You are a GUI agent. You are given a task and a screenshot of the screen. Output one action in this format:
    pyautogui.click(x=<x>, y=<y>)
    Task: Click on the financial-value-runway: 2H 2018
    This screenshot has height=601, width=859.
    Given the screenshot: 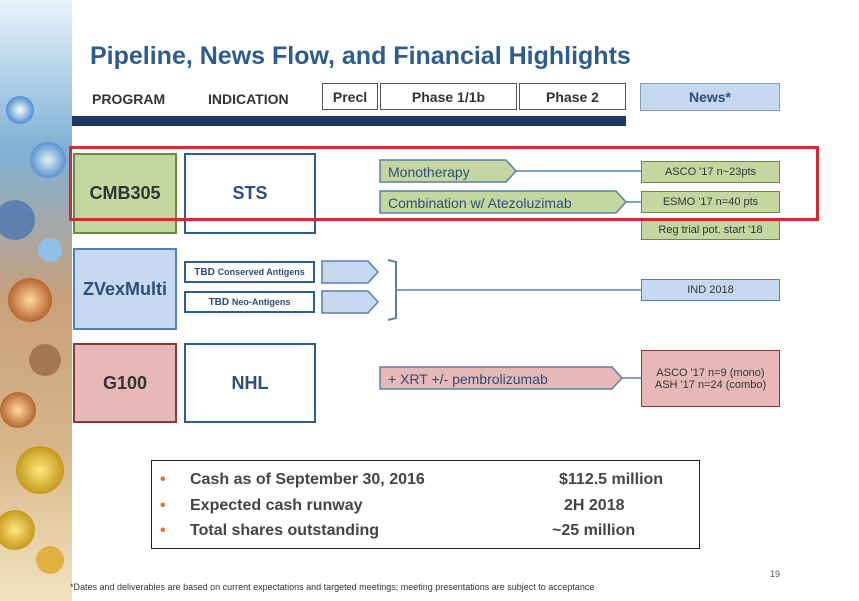 What is the action you would take?
    pyautogui.click(x=594, y=505)
    